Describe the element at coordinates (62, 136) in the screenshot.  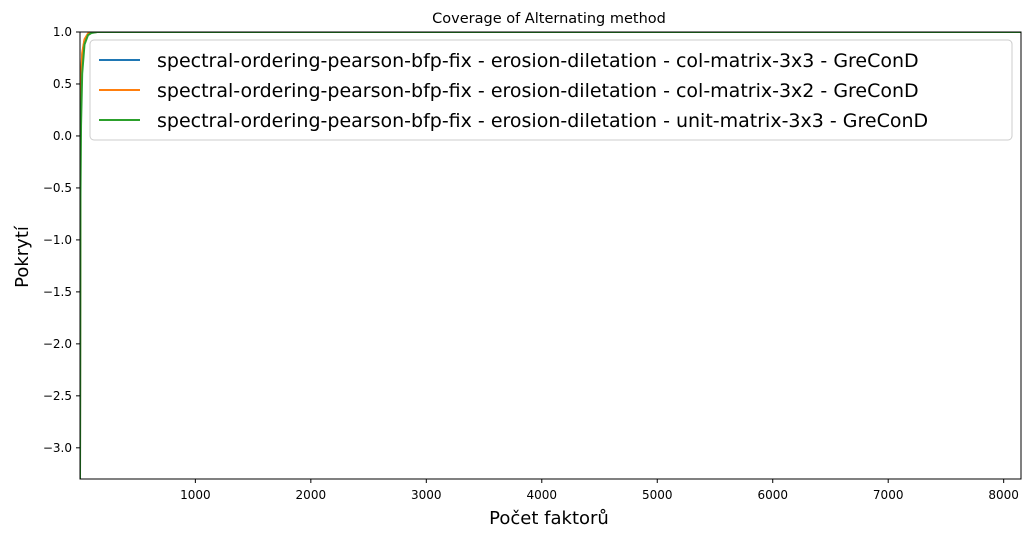
I see `y-tick-label: 0.0` at that location.